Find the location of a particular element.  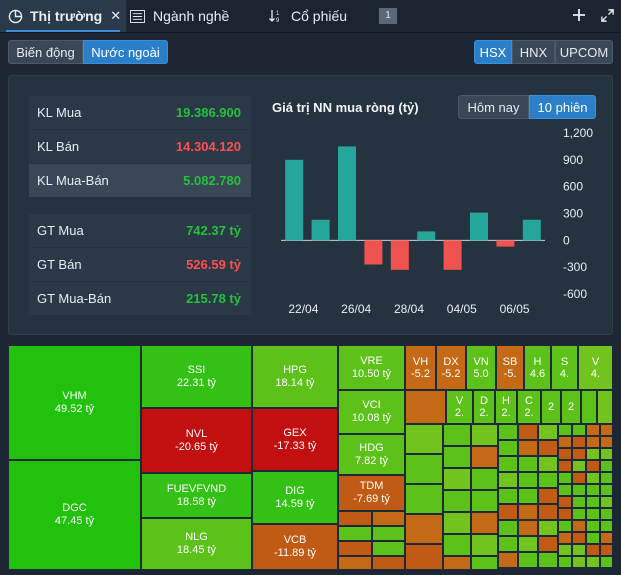

expand-icon is located at coordinates (607, 15).